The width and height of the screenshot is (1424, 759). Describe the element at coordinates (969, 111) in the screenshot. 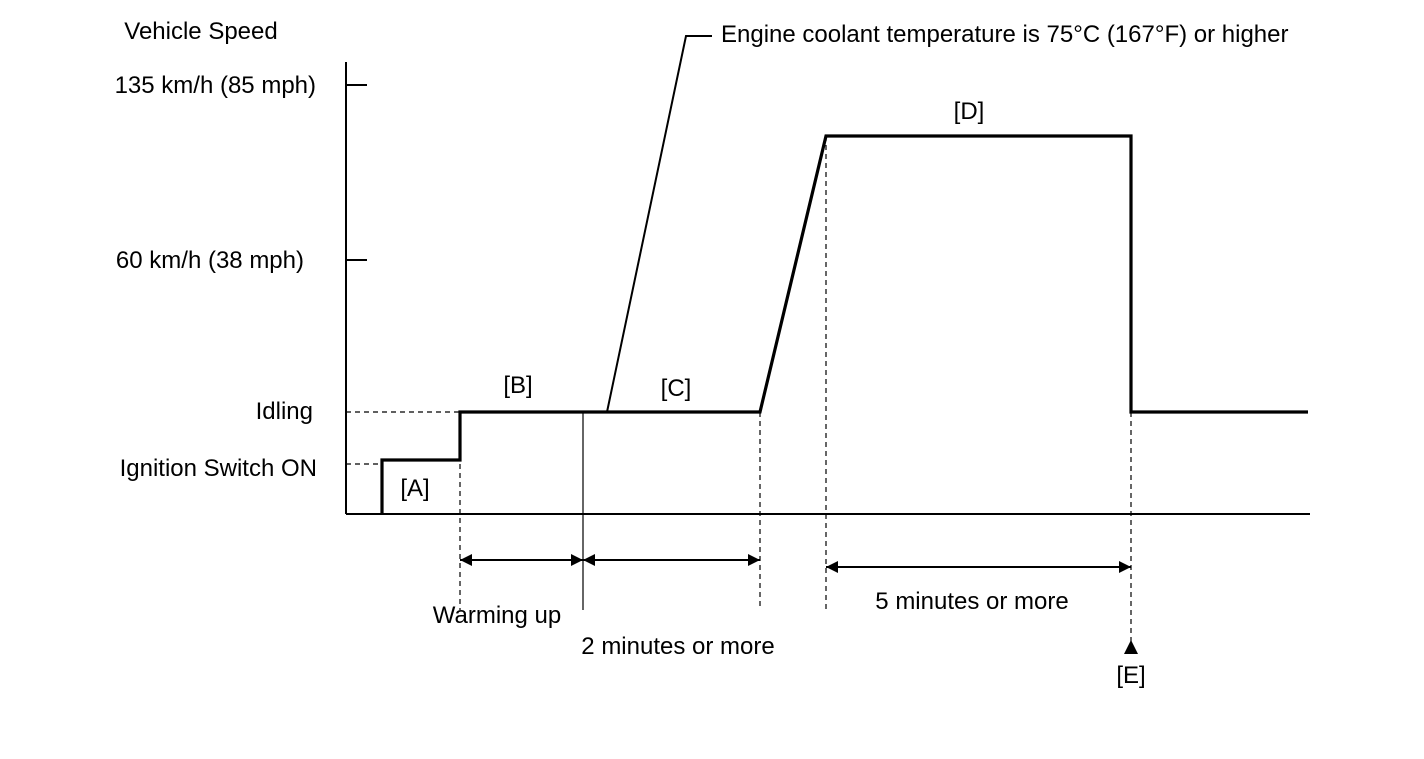

I see `phase-d-label: [D]` at that location.